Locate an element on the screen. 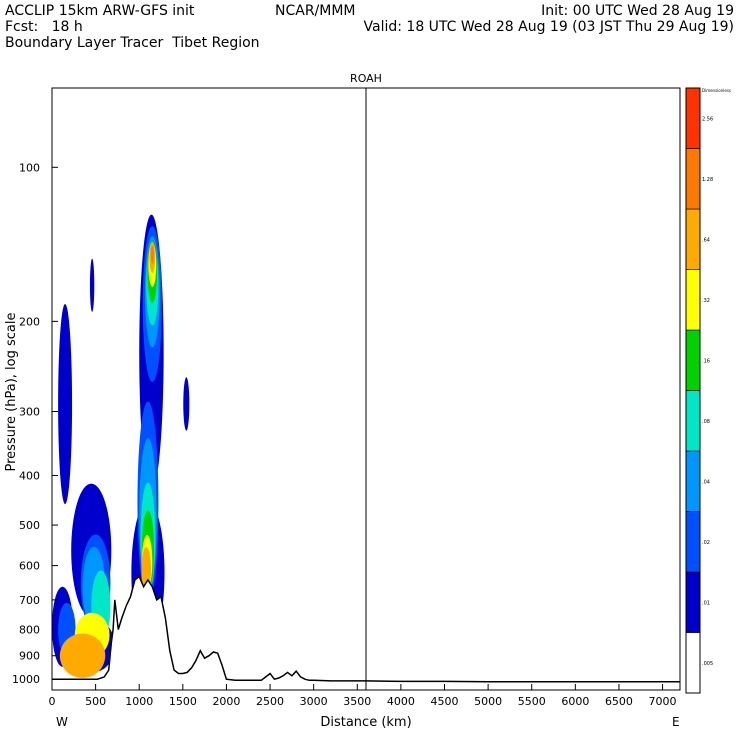  x-tick-label: 5000 is located at coordinates (488, 701).